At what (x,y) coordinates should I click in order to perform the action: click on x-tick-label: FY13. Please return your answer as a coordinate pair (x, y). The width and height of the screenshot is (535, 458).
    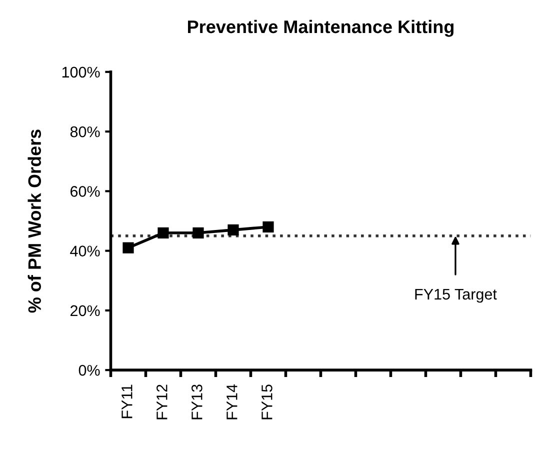
    Looking at the image, I should click on (197, 402).